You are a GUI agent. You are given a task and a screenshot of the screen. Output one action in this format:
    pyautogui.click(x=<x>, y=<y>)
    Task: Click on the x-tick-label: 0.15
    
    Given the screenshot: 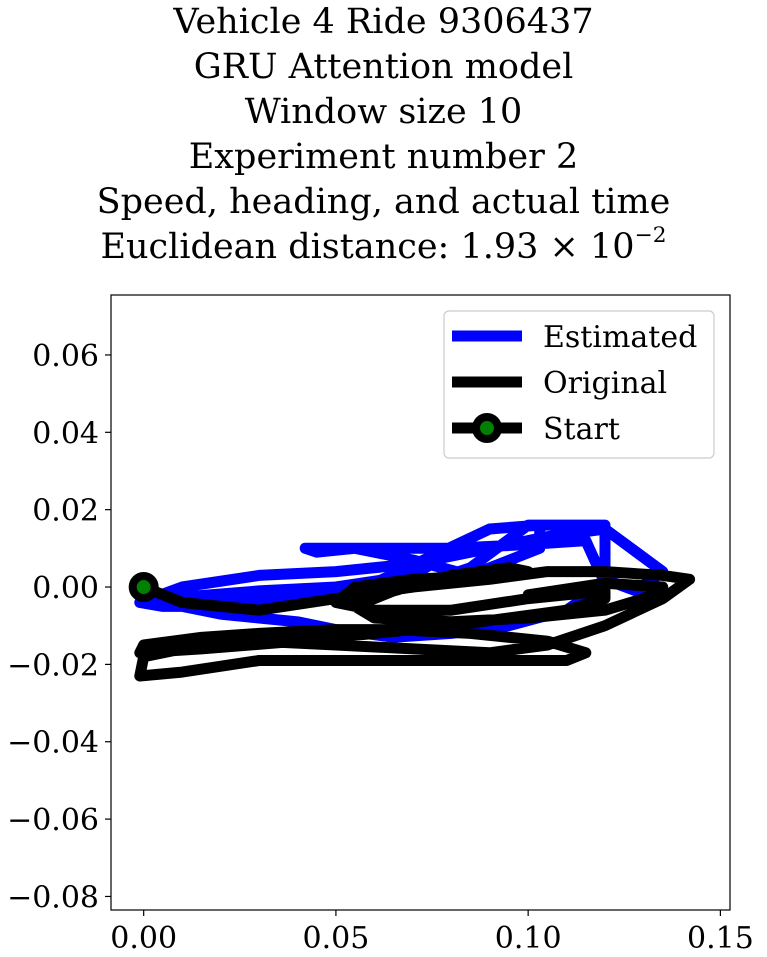 What is the action you would take?
    pyautogui.click(x=720, y=938)
    